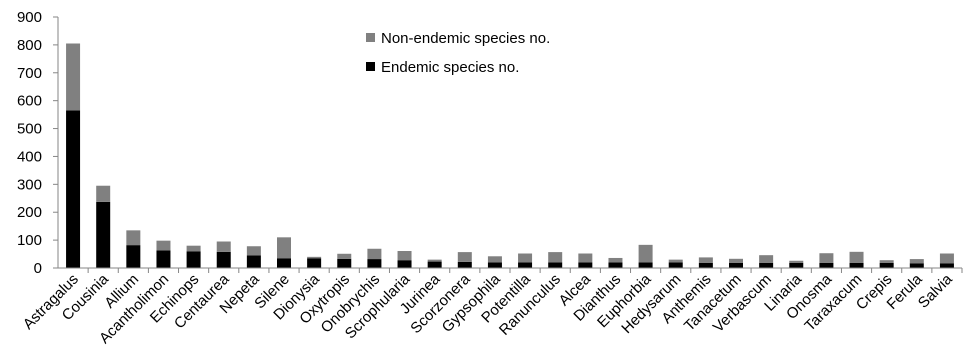 The height and width of the screenshot is (358, 966). What do you see at coordinates (370, 66) in the screenshot?
I see `legend-swatch-endemic` at bounding box center [370, 66].